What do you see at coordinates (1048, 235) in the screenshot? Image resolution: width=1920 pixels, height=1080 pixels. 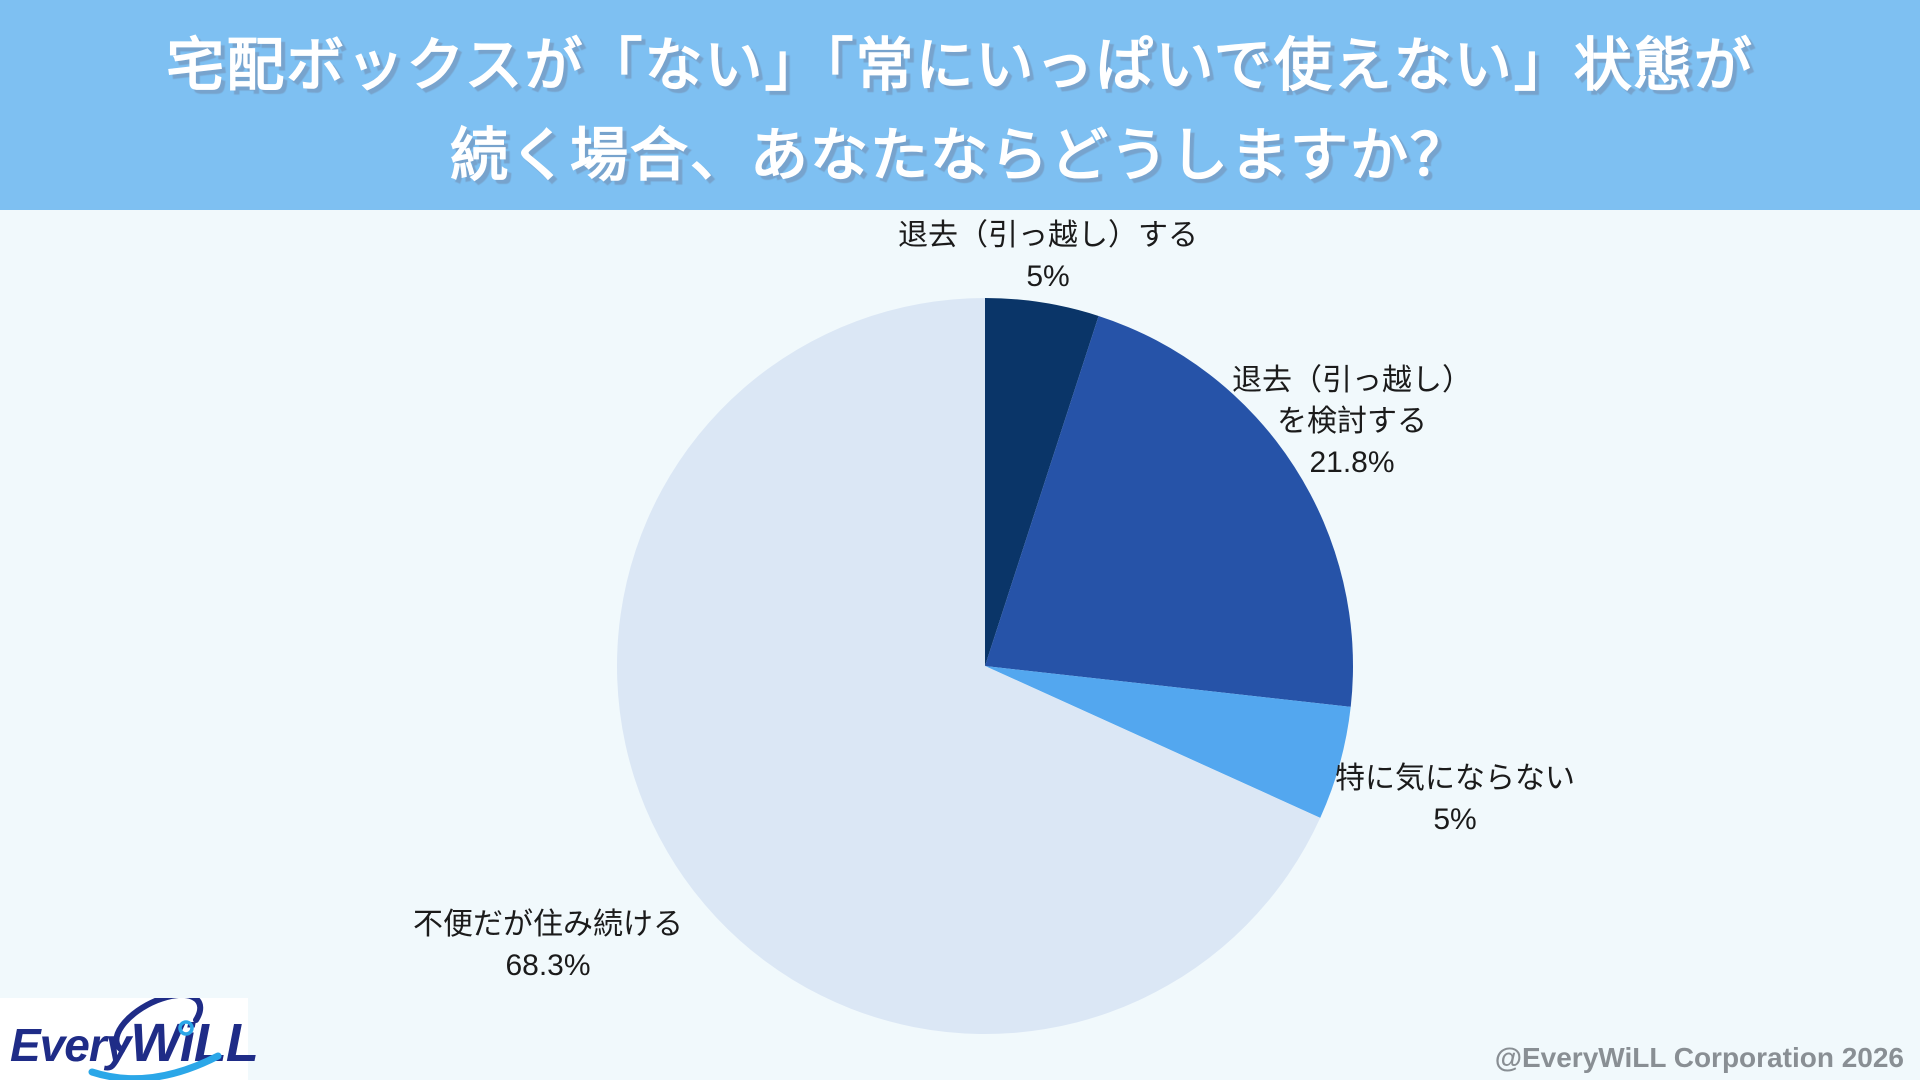 I see `slice-label-text: 退去（引っ越し）する` at bounding box center [1048, 235].